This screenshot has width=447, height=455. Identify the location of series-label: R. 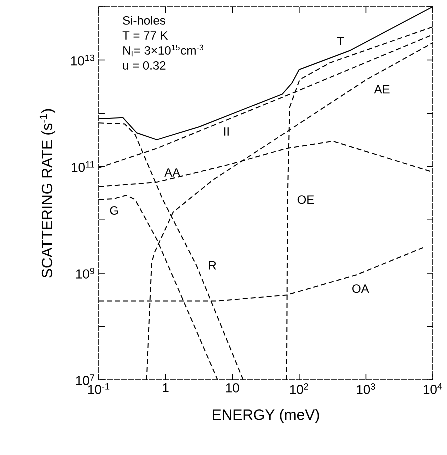
(212, 266).